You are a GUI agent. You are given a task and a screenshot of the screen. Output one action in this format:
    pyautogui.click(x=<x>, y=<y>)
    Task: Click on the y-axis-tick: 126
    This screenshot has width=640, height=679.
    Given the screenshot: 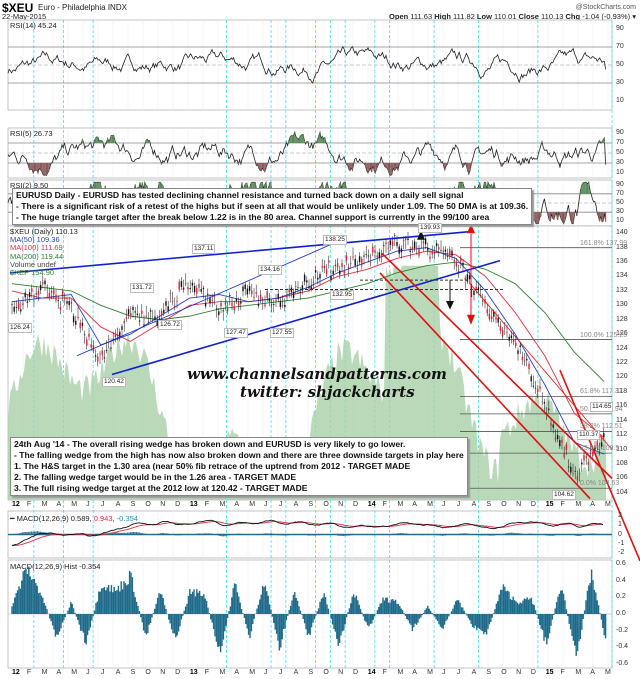 What is the action you would take?
    pyautogui.click(x=622, y=334)
    